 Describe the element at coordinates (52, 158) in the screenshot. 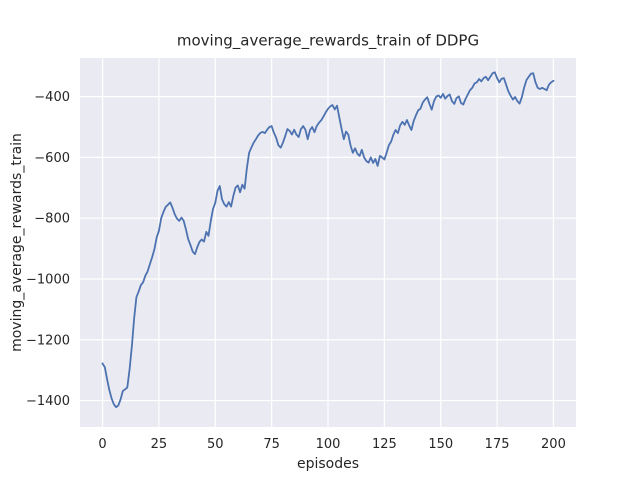

I see `y-tick-label: −600` at that location.